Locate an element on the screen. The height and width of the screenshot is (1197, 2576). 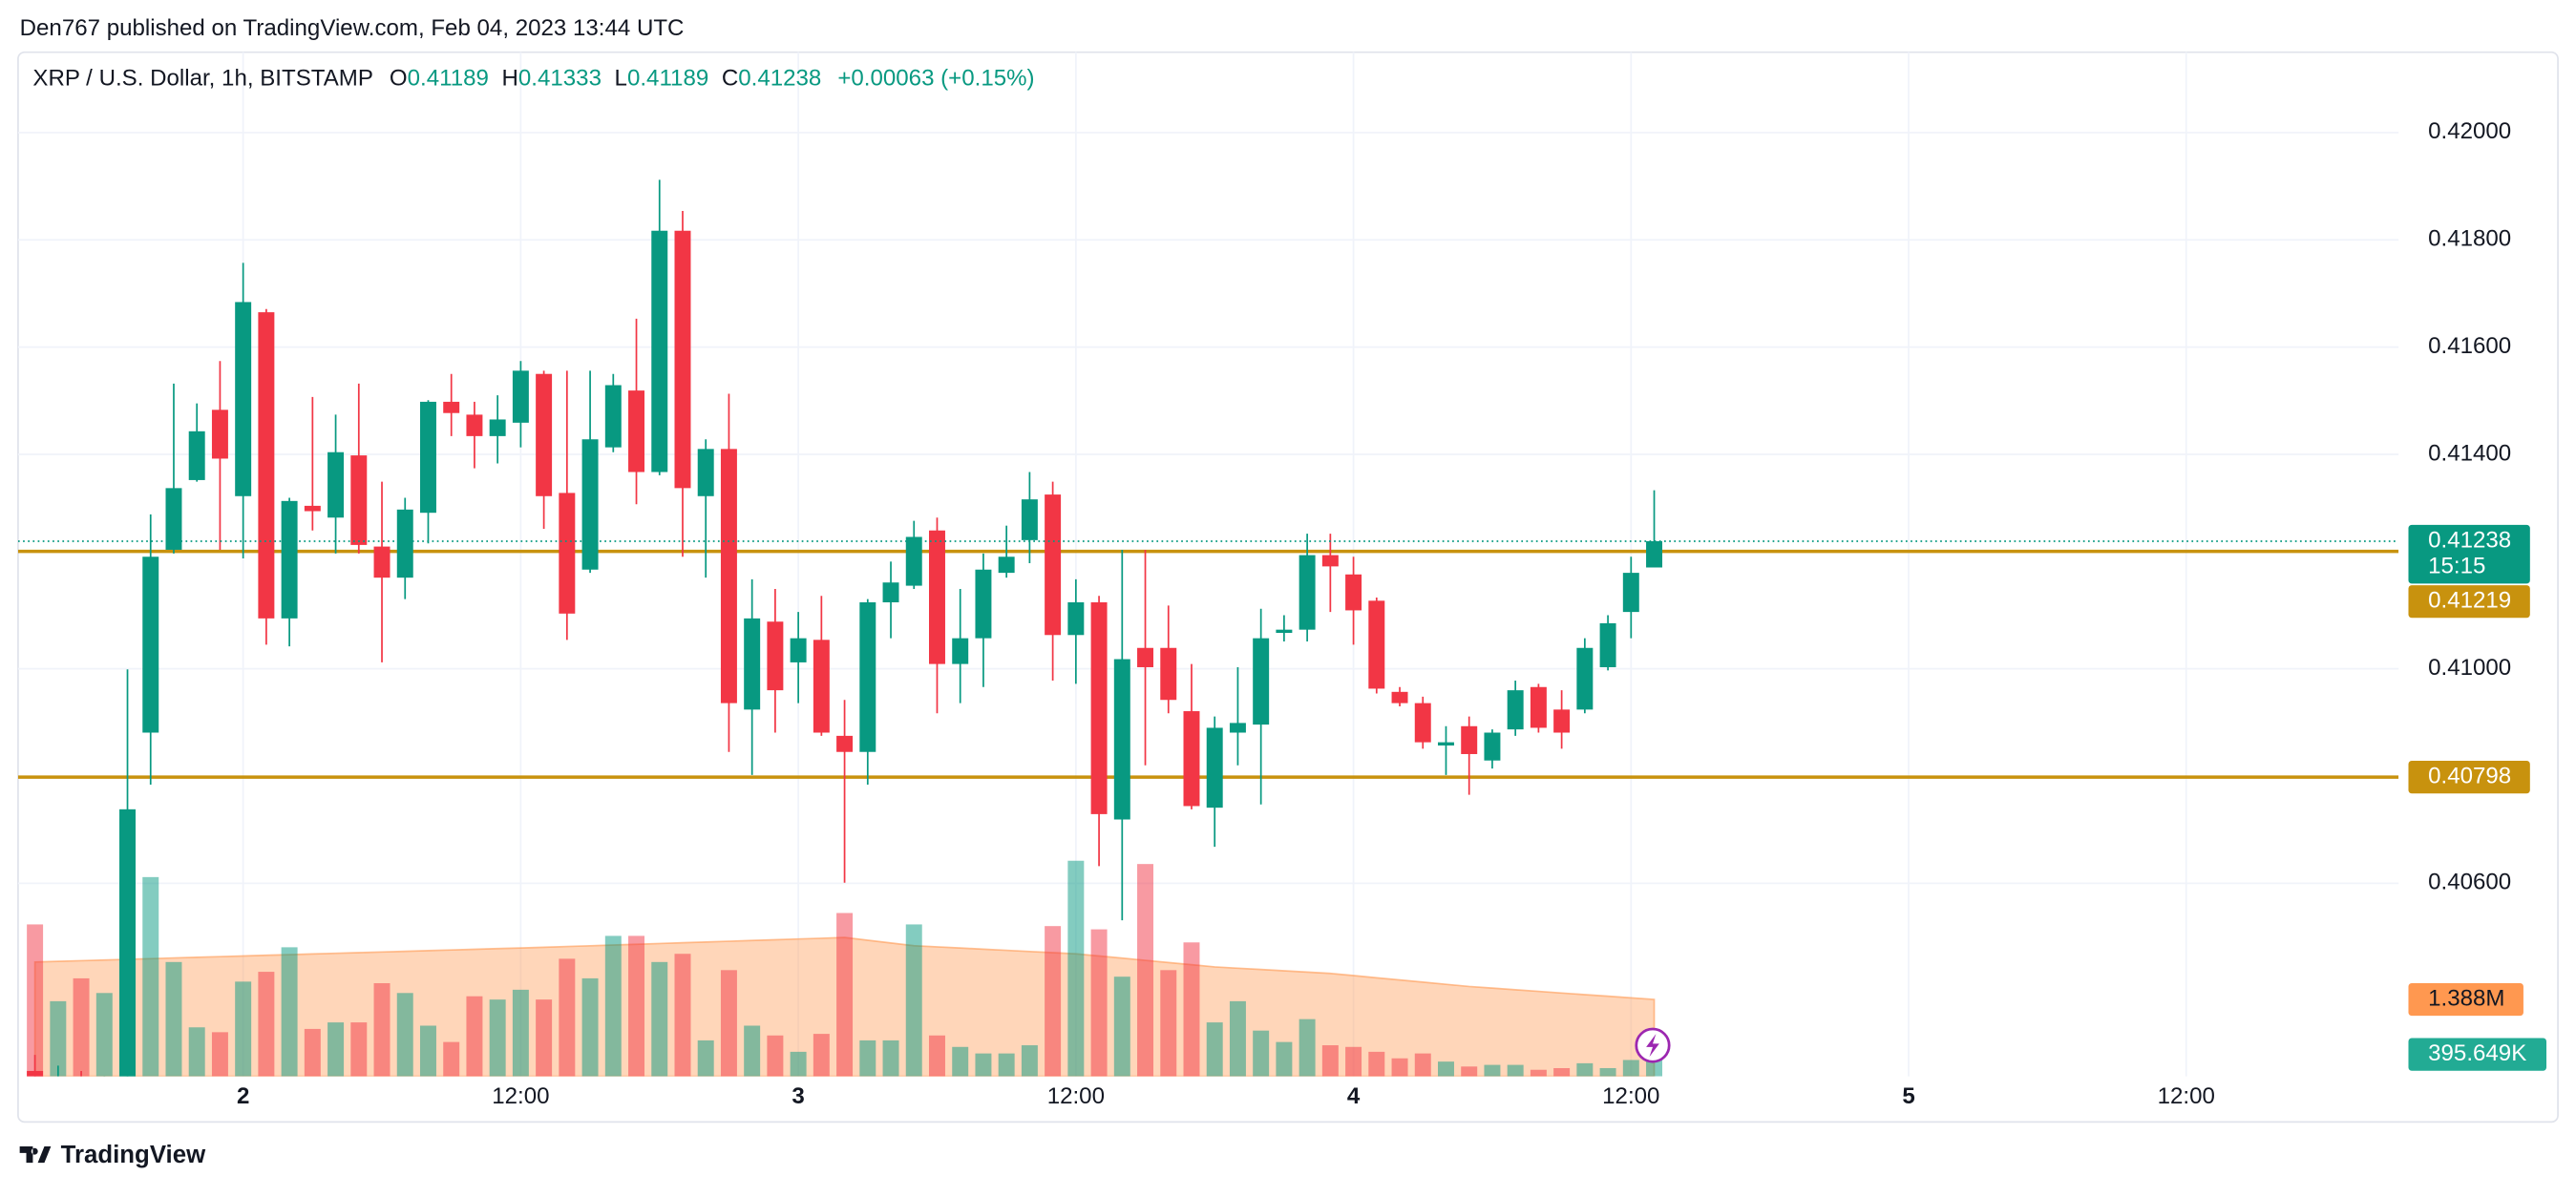
logo: TradingView is located at coordinates (112, 1155).